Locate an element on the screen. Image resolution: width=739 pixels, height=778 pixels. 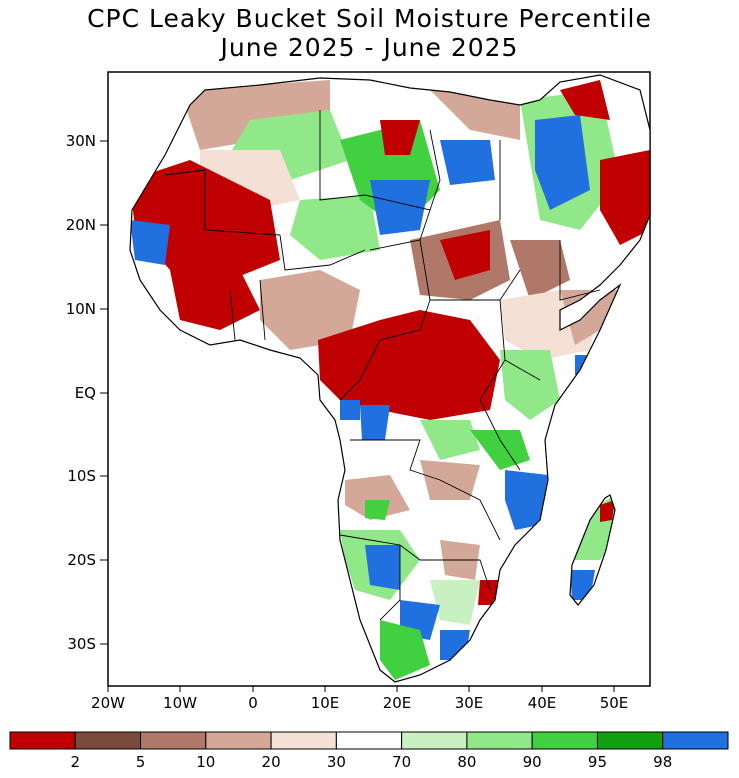
x-tick-label: 10W is located at coordinates (180, 703).